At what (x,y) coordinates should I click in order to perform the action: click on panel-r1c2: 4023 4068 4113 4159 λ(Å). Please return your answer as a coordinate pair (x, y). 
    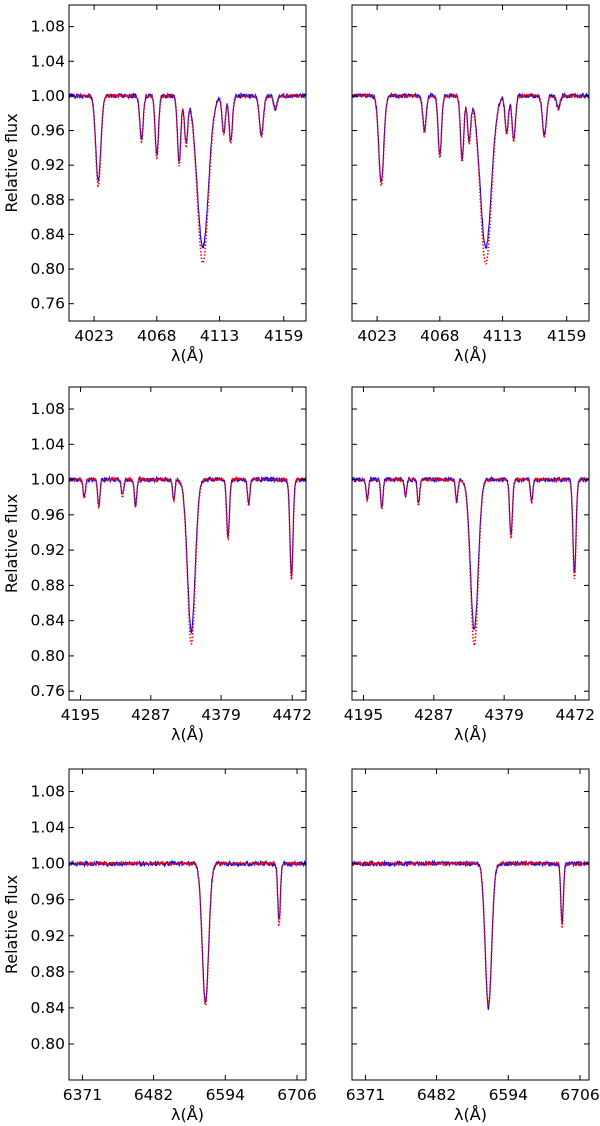
    Looking at the image, I should click on (470, 184).